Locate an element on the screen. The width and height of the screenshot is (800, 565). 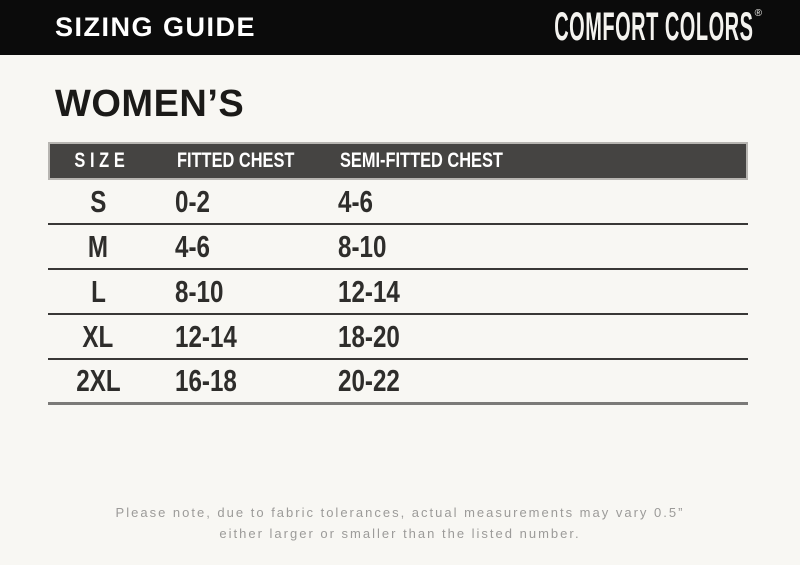
cell-size: 2XL is located at coordinates (98, 380).